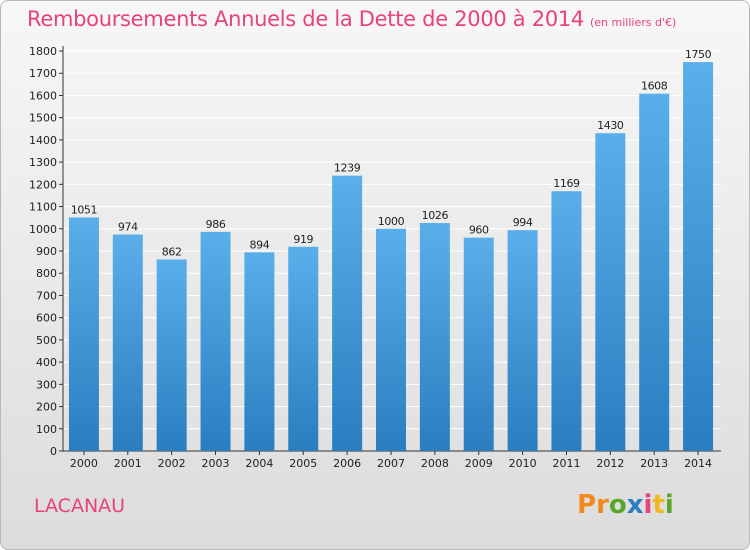 The image size is (750, 550). What do you see at coordinates (46, 273) in the screenshot?
I see `y-tick-label: 800` at bounding box center [46, 273].